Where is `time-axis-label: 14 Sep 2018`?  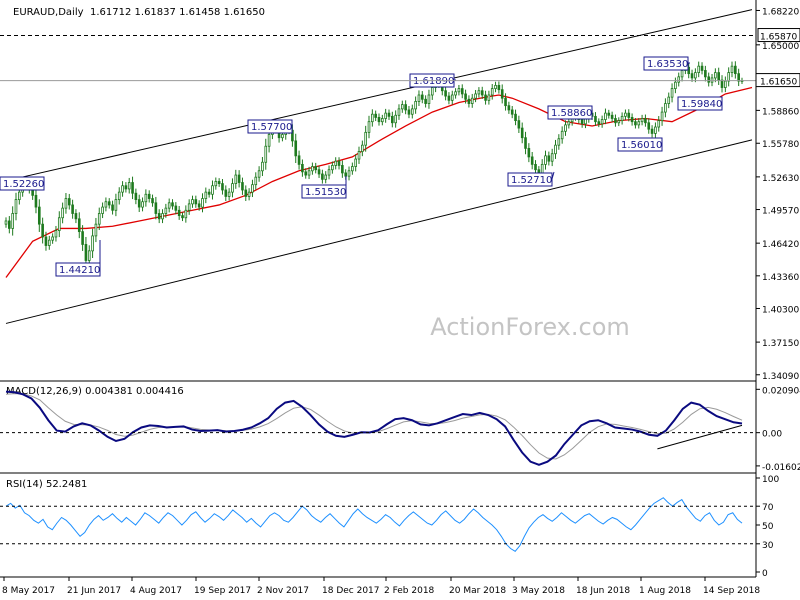
time-axis-label: 14 Sep 2018 is located at coordinates (731, 591).